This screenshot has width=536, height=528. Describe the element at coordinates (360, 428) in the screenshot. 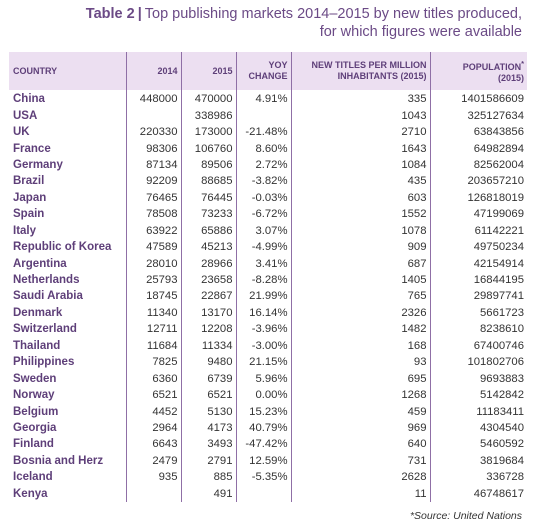

I see `cell-titles-per-million: 969` at that location.